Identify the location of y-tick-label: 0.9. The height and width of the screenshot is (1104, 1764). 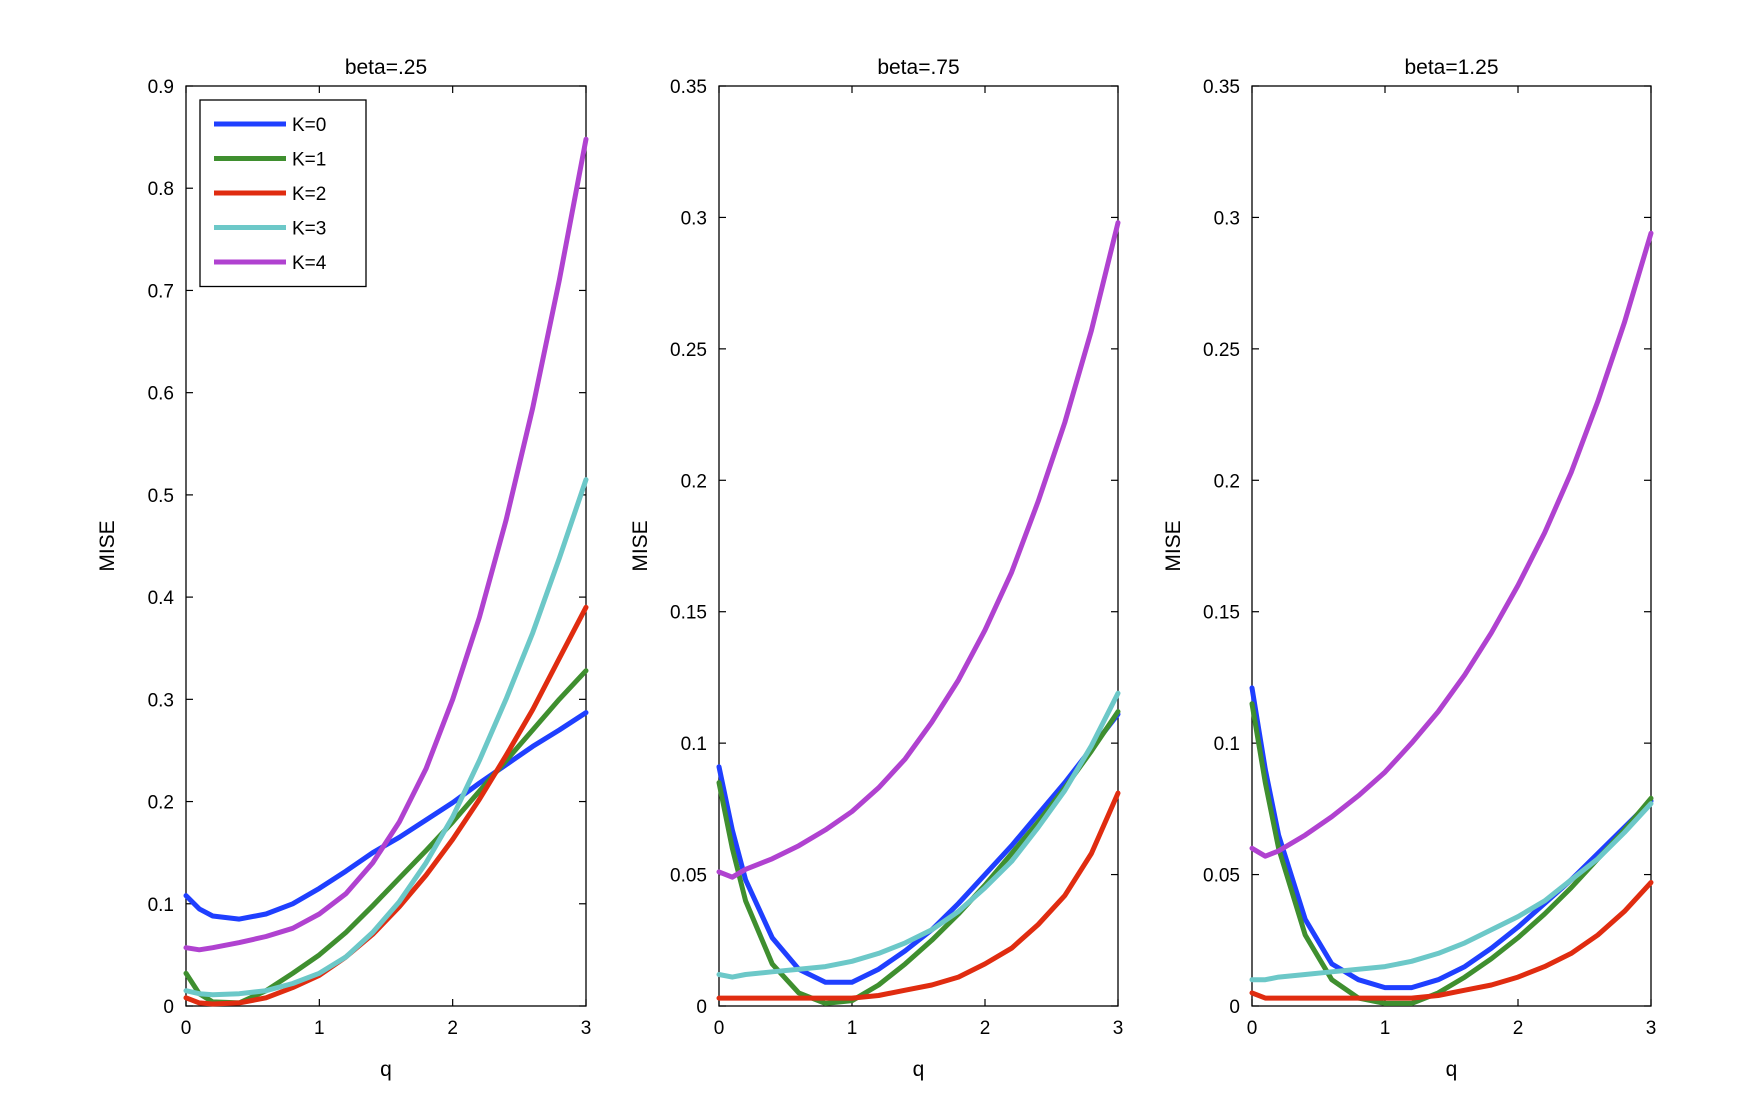
(161, 87).